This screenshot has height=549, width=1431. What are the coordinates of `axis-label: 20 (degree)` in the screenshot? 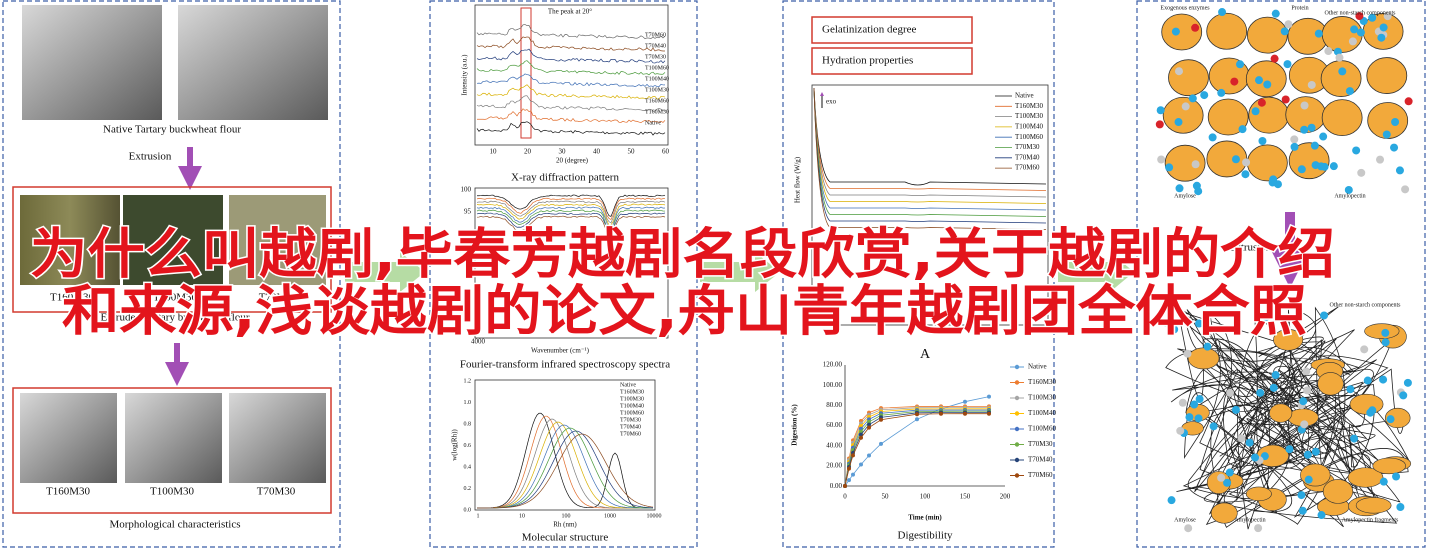 It's located at (572, 161).